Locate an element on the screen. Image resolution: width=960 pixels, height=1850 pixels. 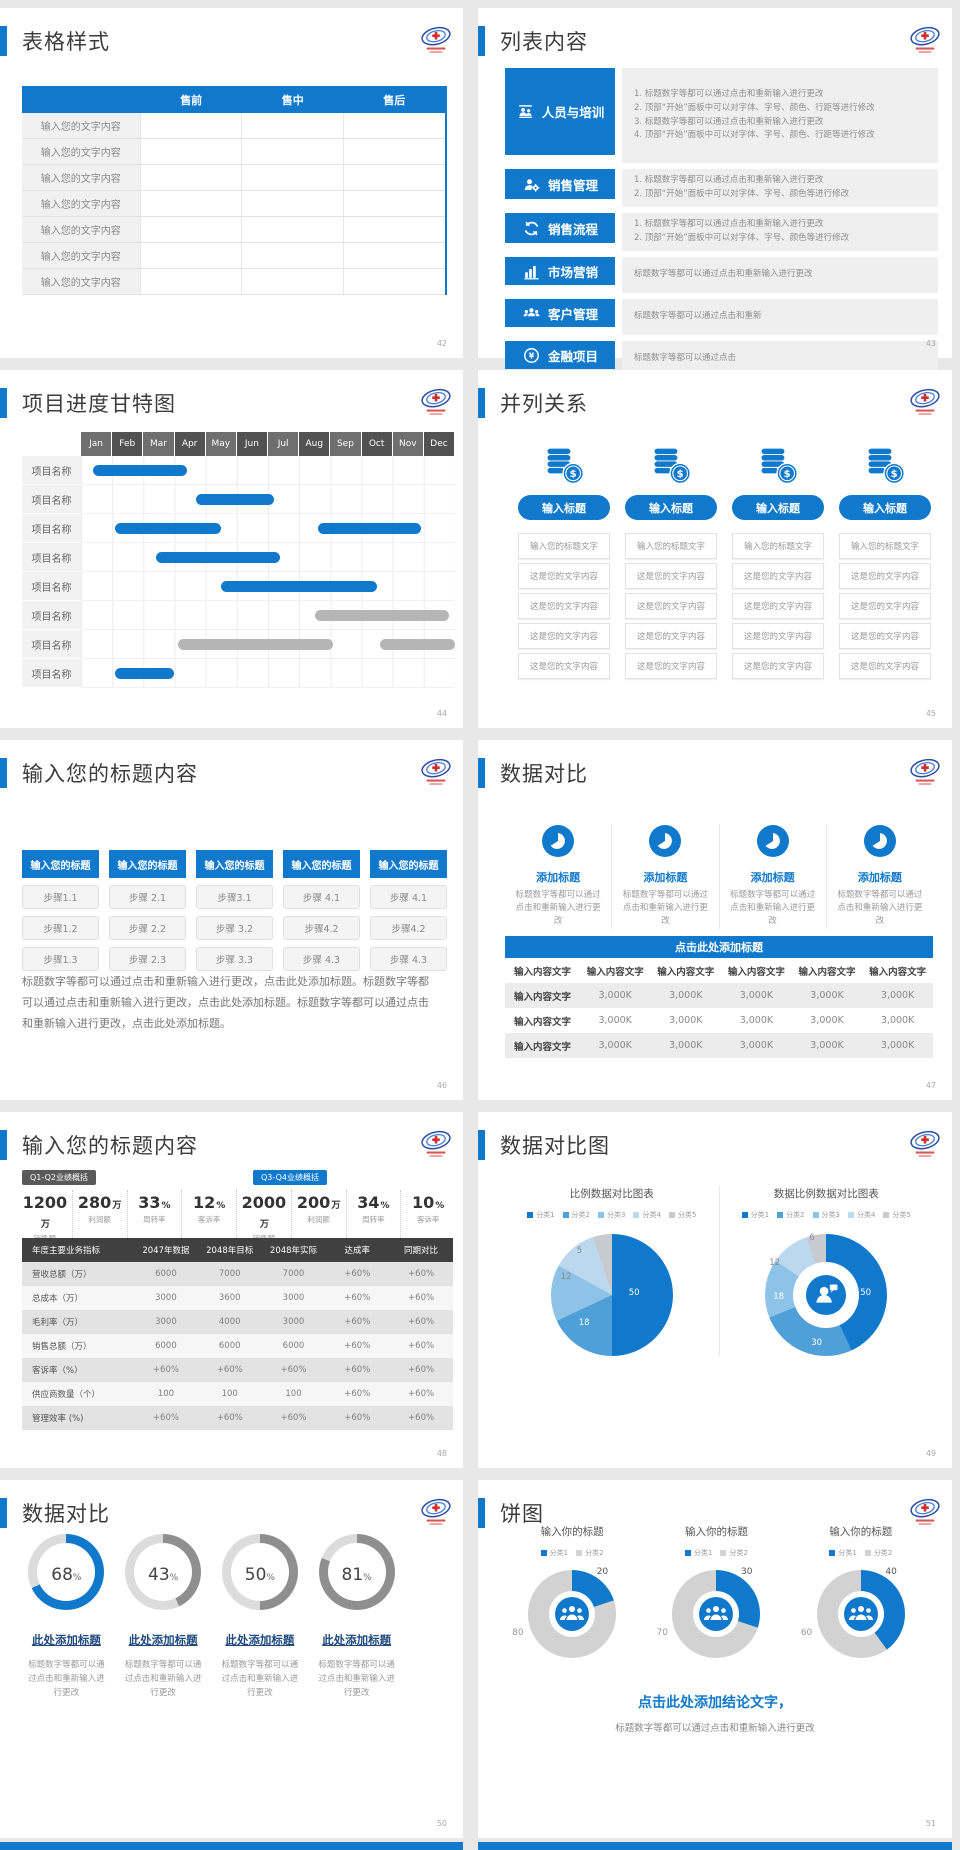
table-cell: 客诉率（%） is located at coordinates (57, 1371).